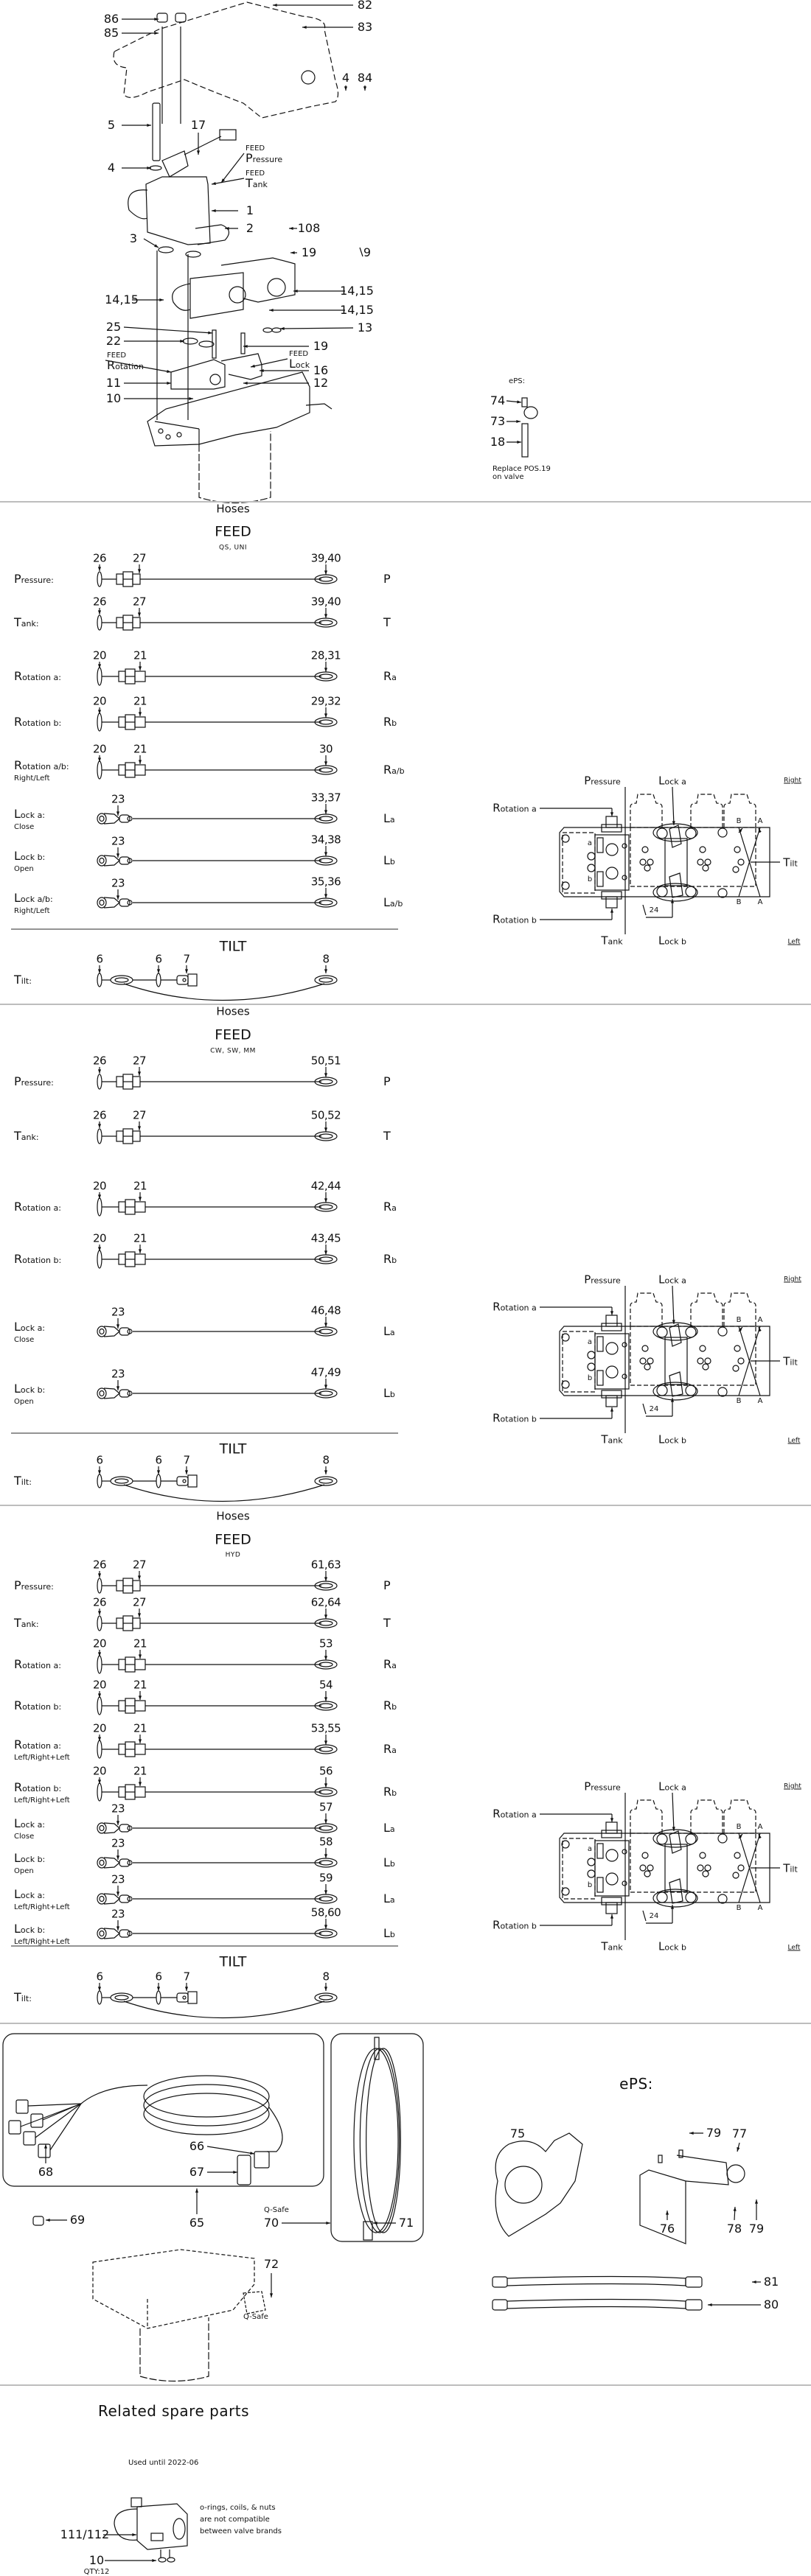 The image size is (811, 2576). What do you see at coordinates (186, 959) in the screenshot?
I see `part-number: 7` at bounding box center [186, 959].